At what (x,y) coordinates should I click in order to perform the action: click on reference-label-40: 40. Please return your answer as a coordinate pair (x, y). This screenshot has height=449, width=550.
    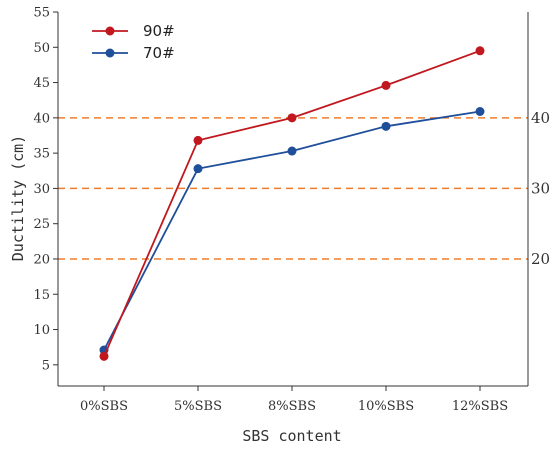
    Looking at the image, I should click on (540, 118).